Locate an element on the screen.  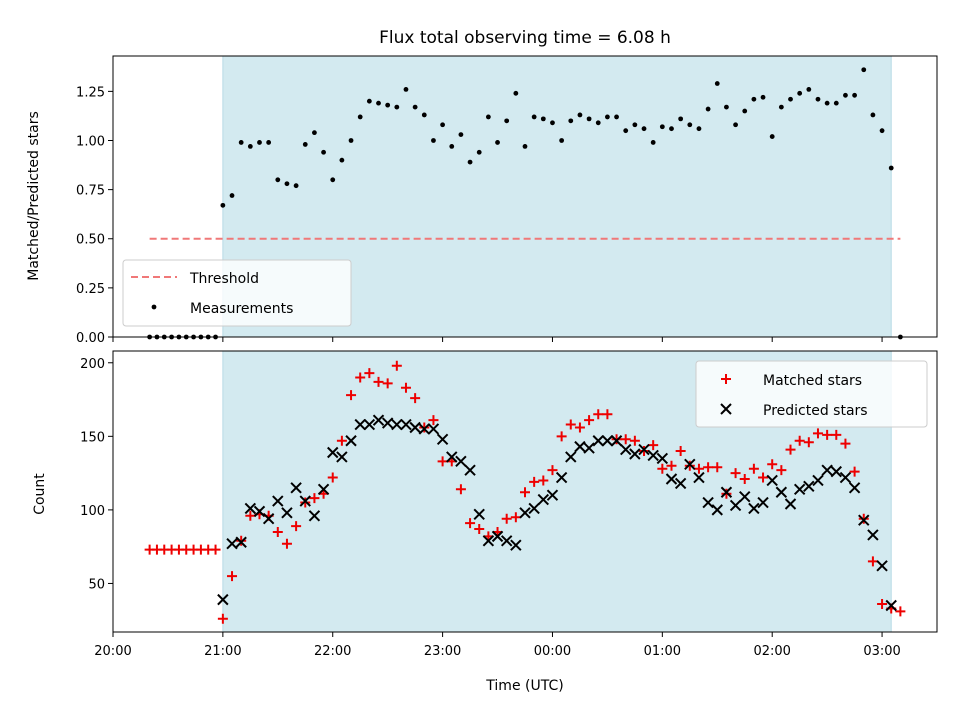
y-tick-label: 150 is located at coordinates (92, 437).